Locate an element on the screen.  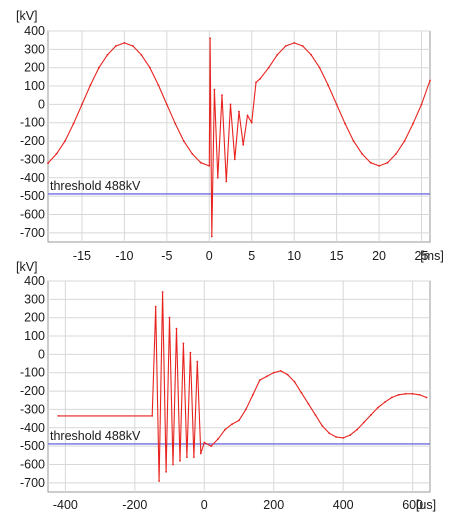
upper-x-ticks: -15 -10 -5 0 5 10 15 20 25 is located at coordinates (251, 256).